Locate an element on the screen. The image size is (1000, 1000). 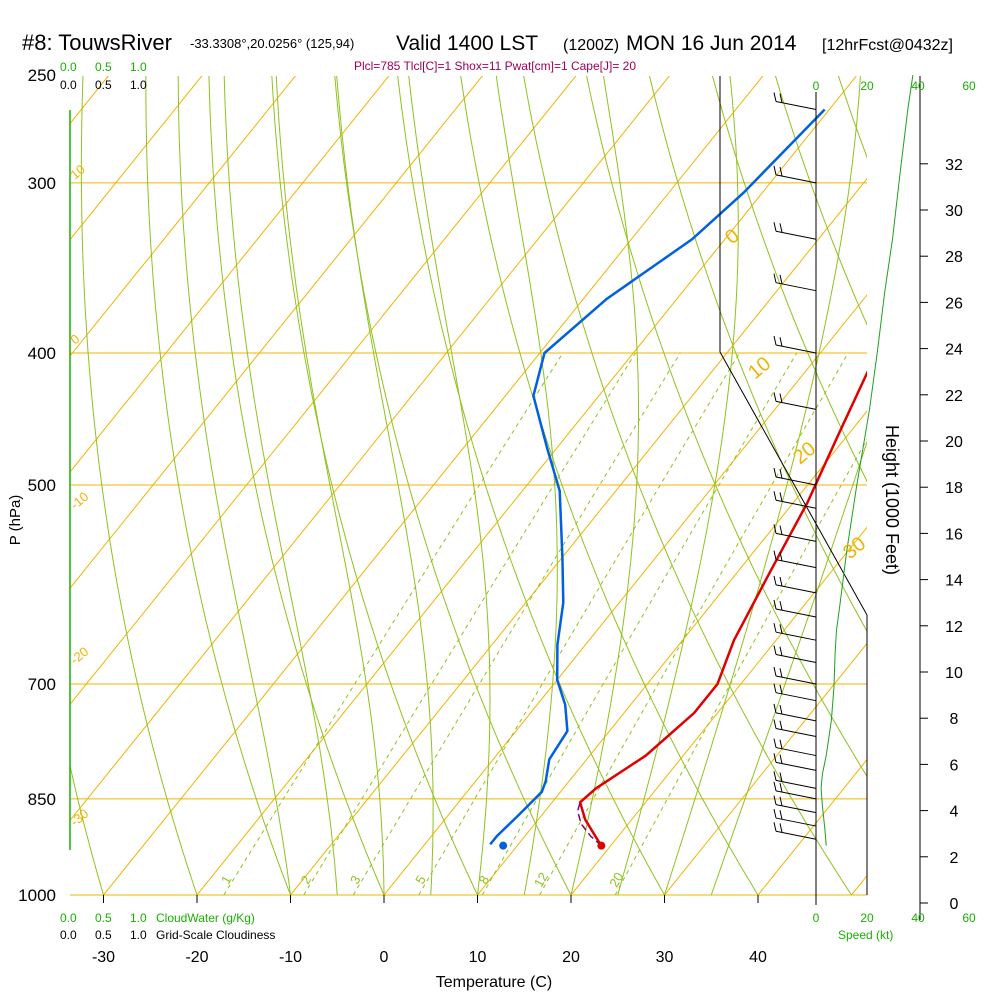
isotherm-label: -10 is located at coordinates (79, 501).